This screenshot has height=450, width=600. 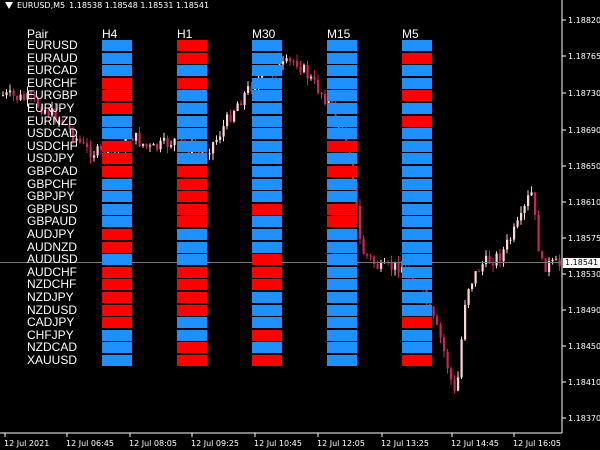 I want to click on pair-label-eurusd: EURUSD, so click(x=52, y=45).